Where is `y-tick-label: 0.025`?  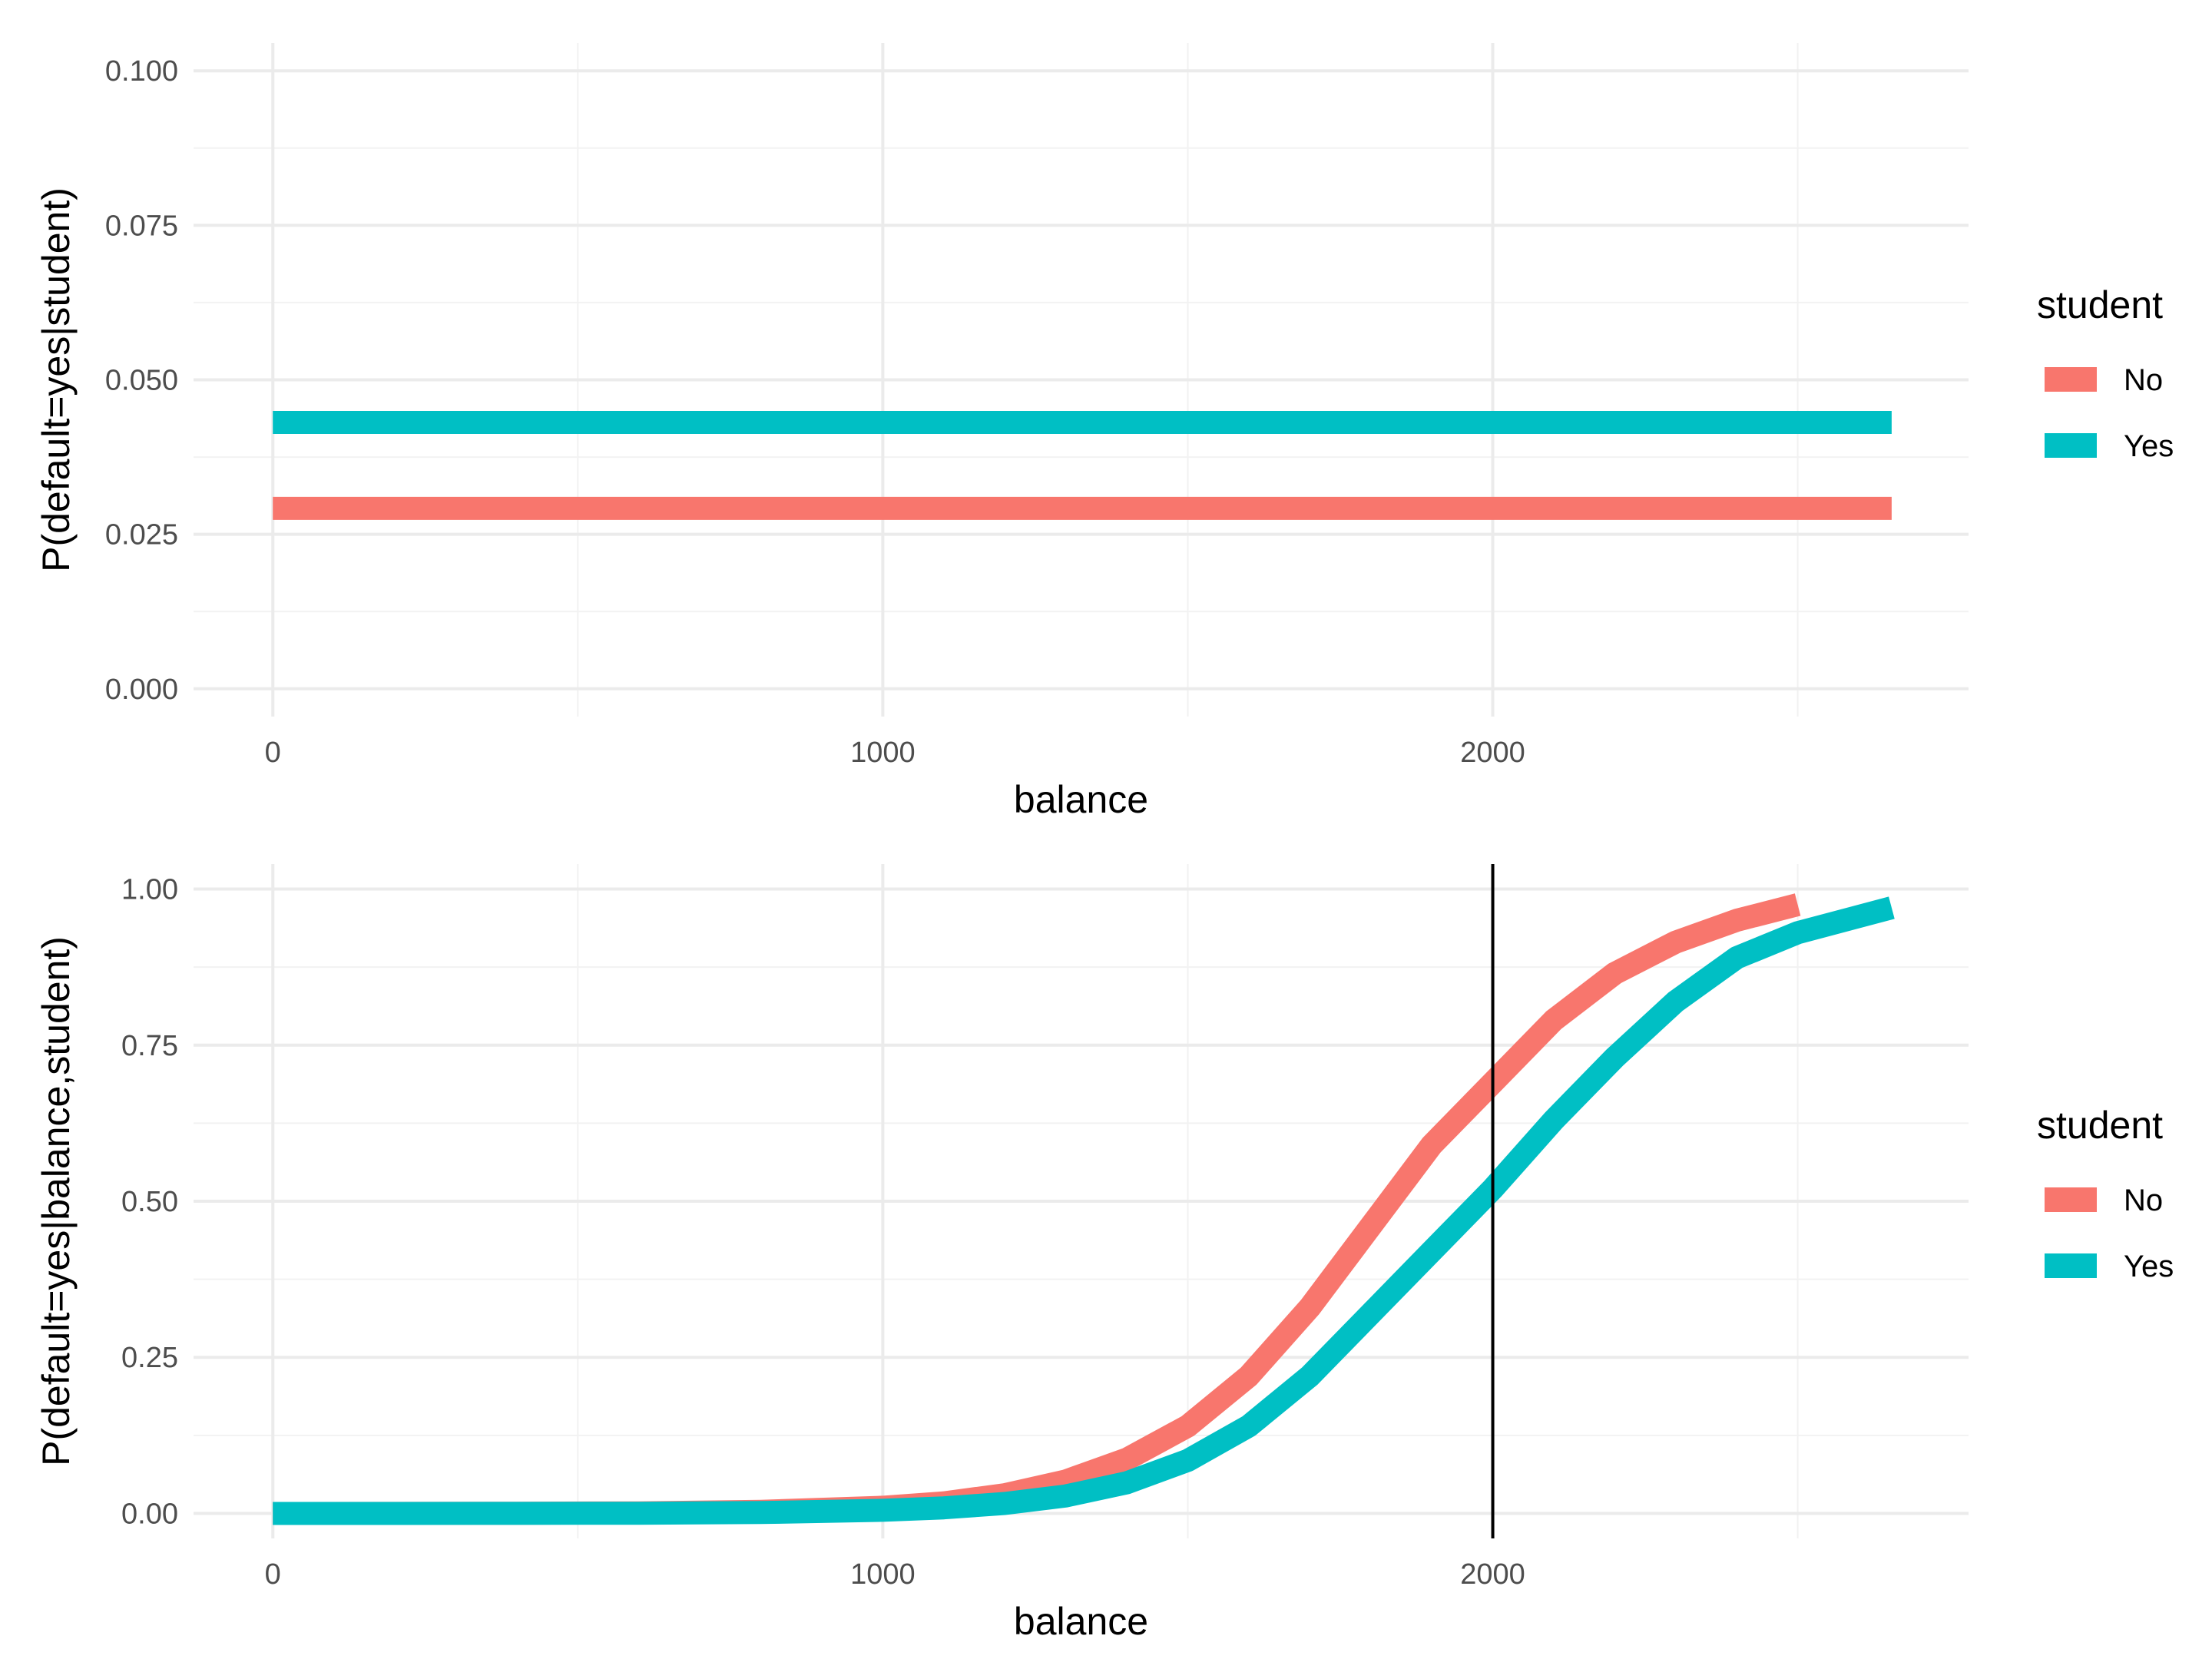
y-tick-label: 0.025 is located at coordinates (141, 535).